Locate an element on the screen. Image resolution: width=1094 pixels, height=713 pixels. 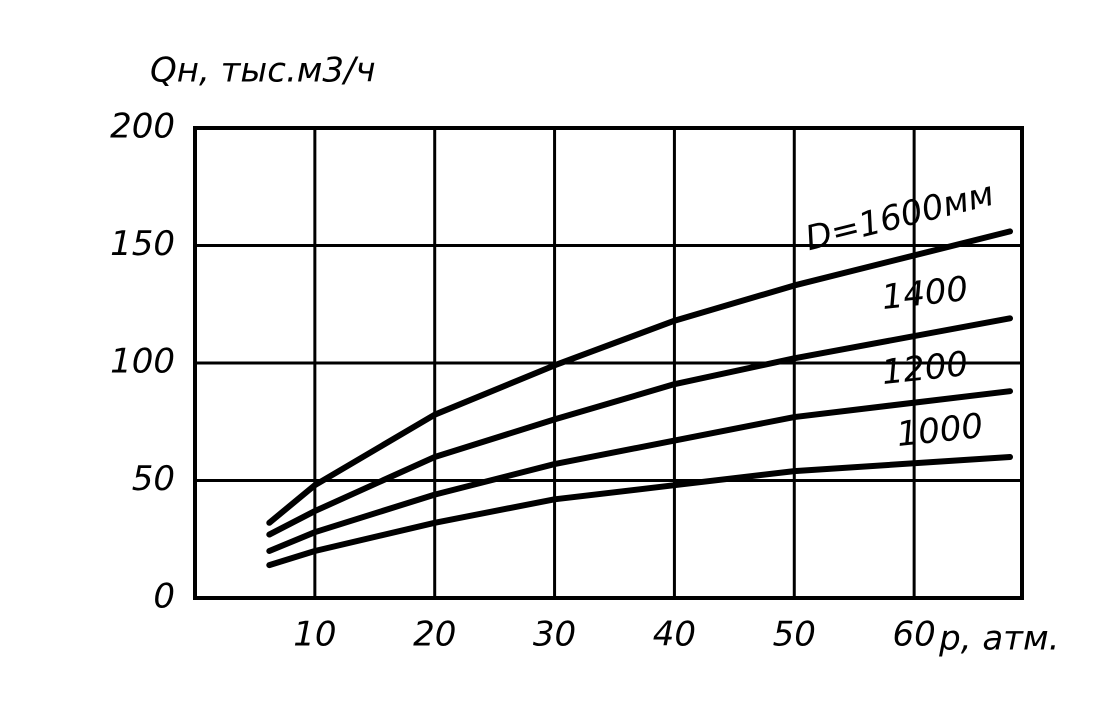
x-tick-label: 40 is located at coordinates (674, 635).